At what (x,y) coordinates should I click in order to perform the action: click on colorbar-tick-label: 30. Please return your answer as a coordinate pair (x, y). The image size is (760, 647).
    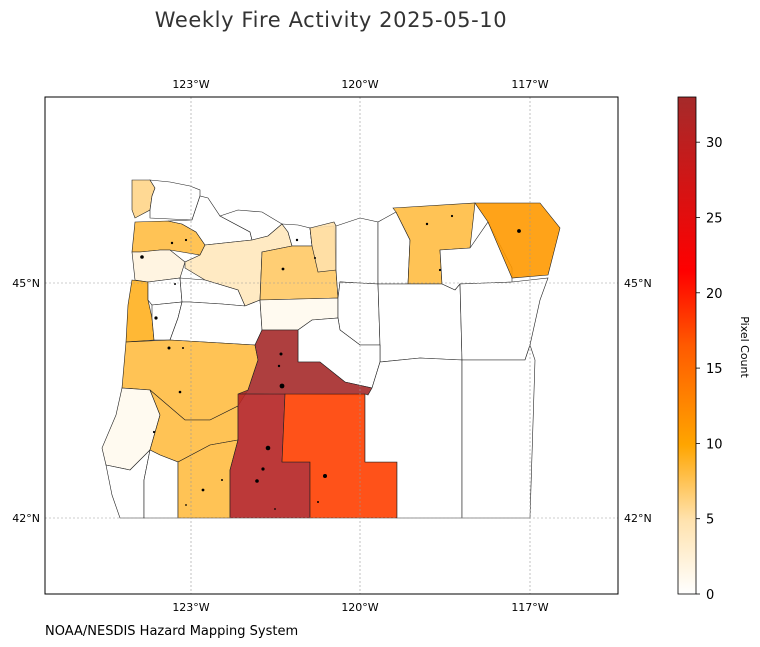
    Looking at the image, I should click on (714, 143).